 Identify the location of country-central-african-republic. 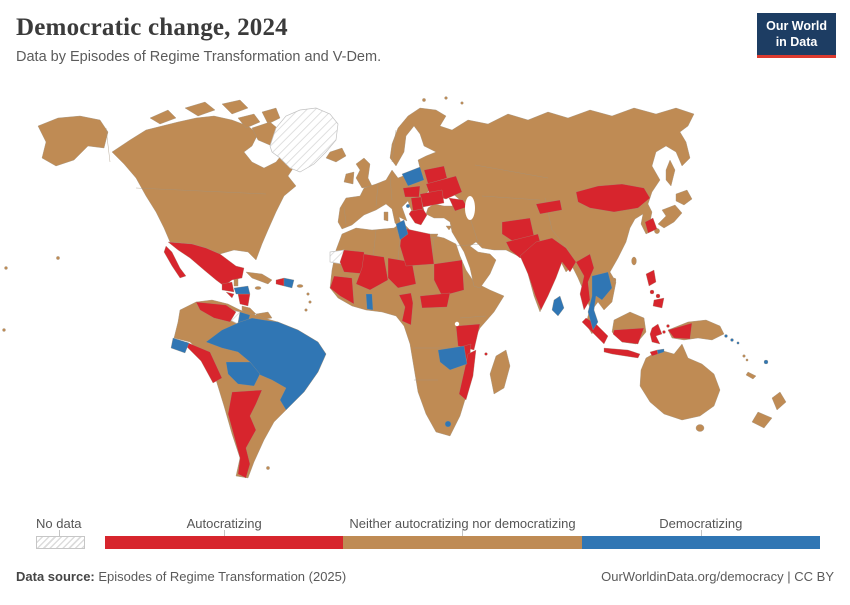
(435, 300).